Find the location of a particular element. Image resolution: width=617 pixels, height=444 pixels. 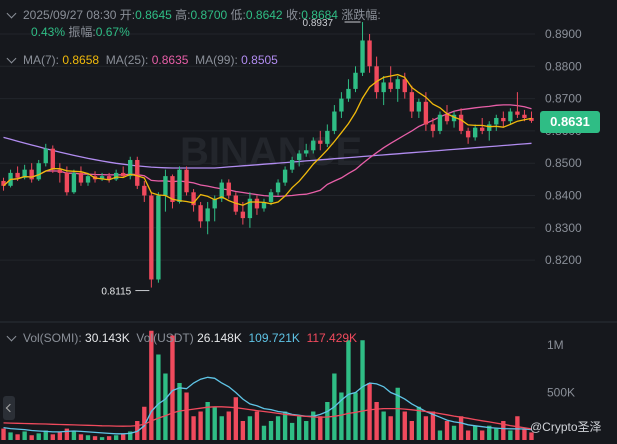

ma99-label: MA(99): is located at coordinates (216, 60).